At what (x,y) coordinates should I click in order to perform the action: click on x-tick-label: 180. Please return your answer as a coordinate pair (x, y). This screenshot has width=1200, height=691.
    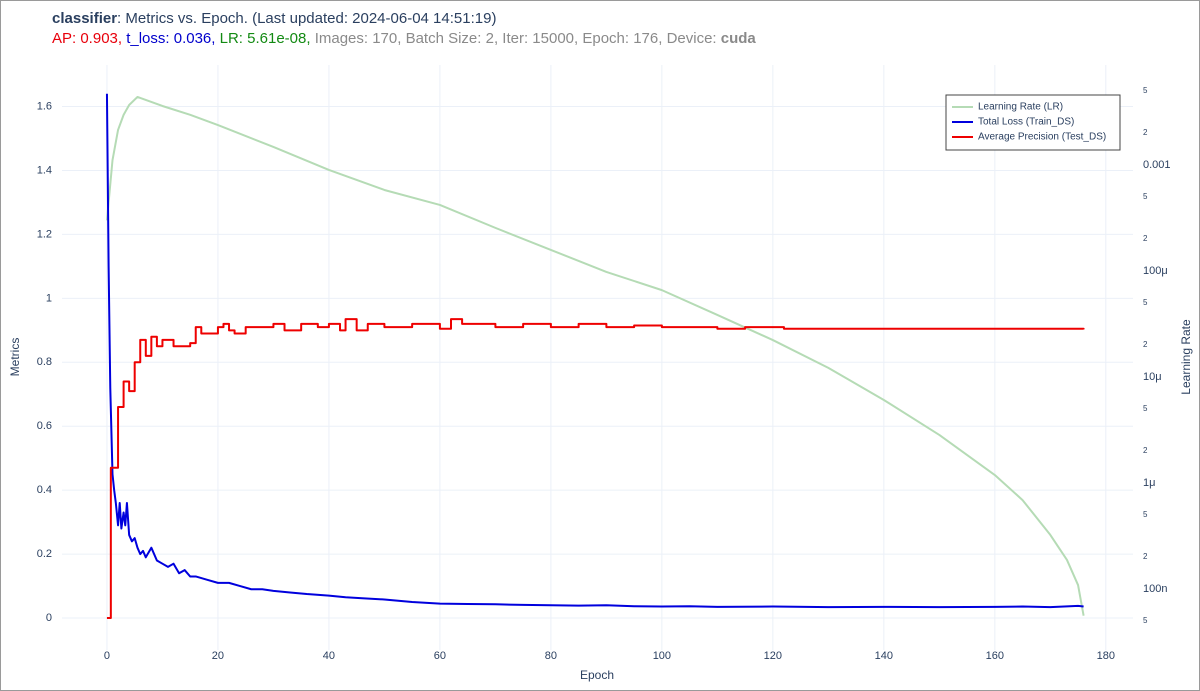
    Looking at the image, I should click on (1106, 656).